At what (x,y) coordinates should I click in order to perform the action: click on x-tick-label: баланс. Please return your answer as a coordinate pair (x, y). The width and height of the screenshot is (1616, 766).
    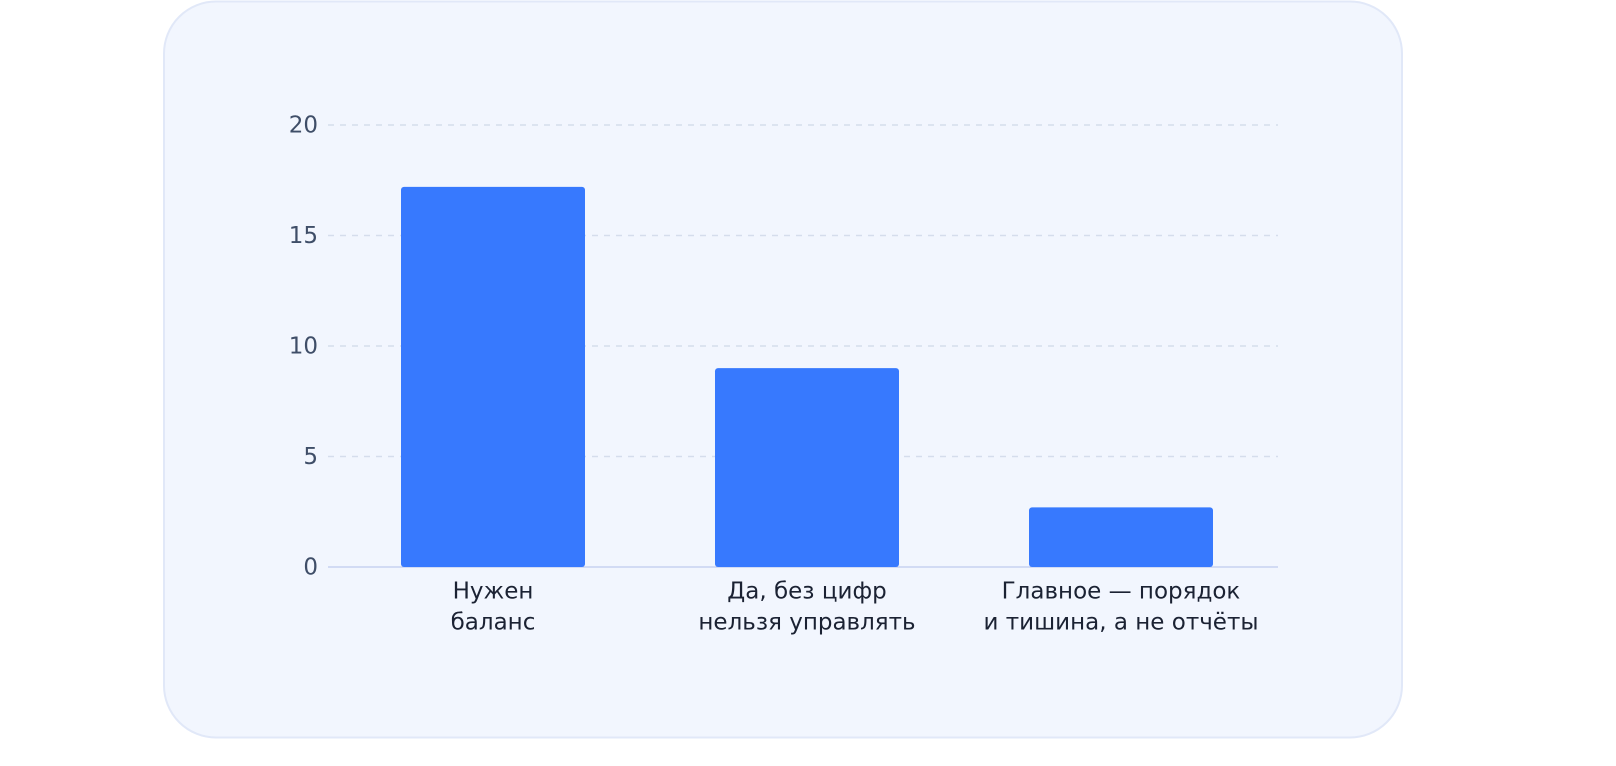
    Looking at the image, I should click on (493, 623).